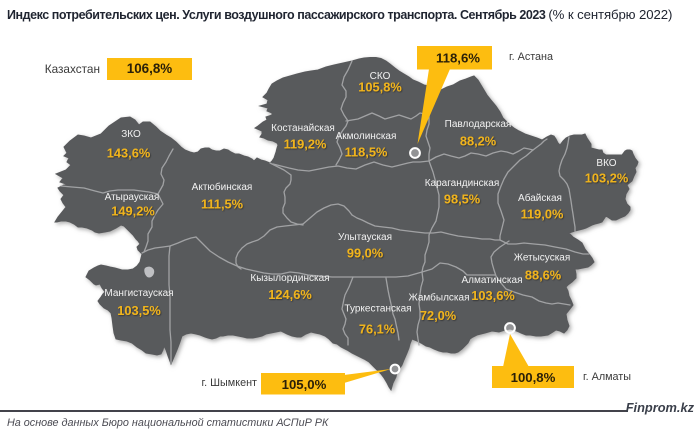 The image size is (700, 433). Describe the element at coordinates (377, 309) in the screenshot. I see `svg-text: Туркестанская` at that location.